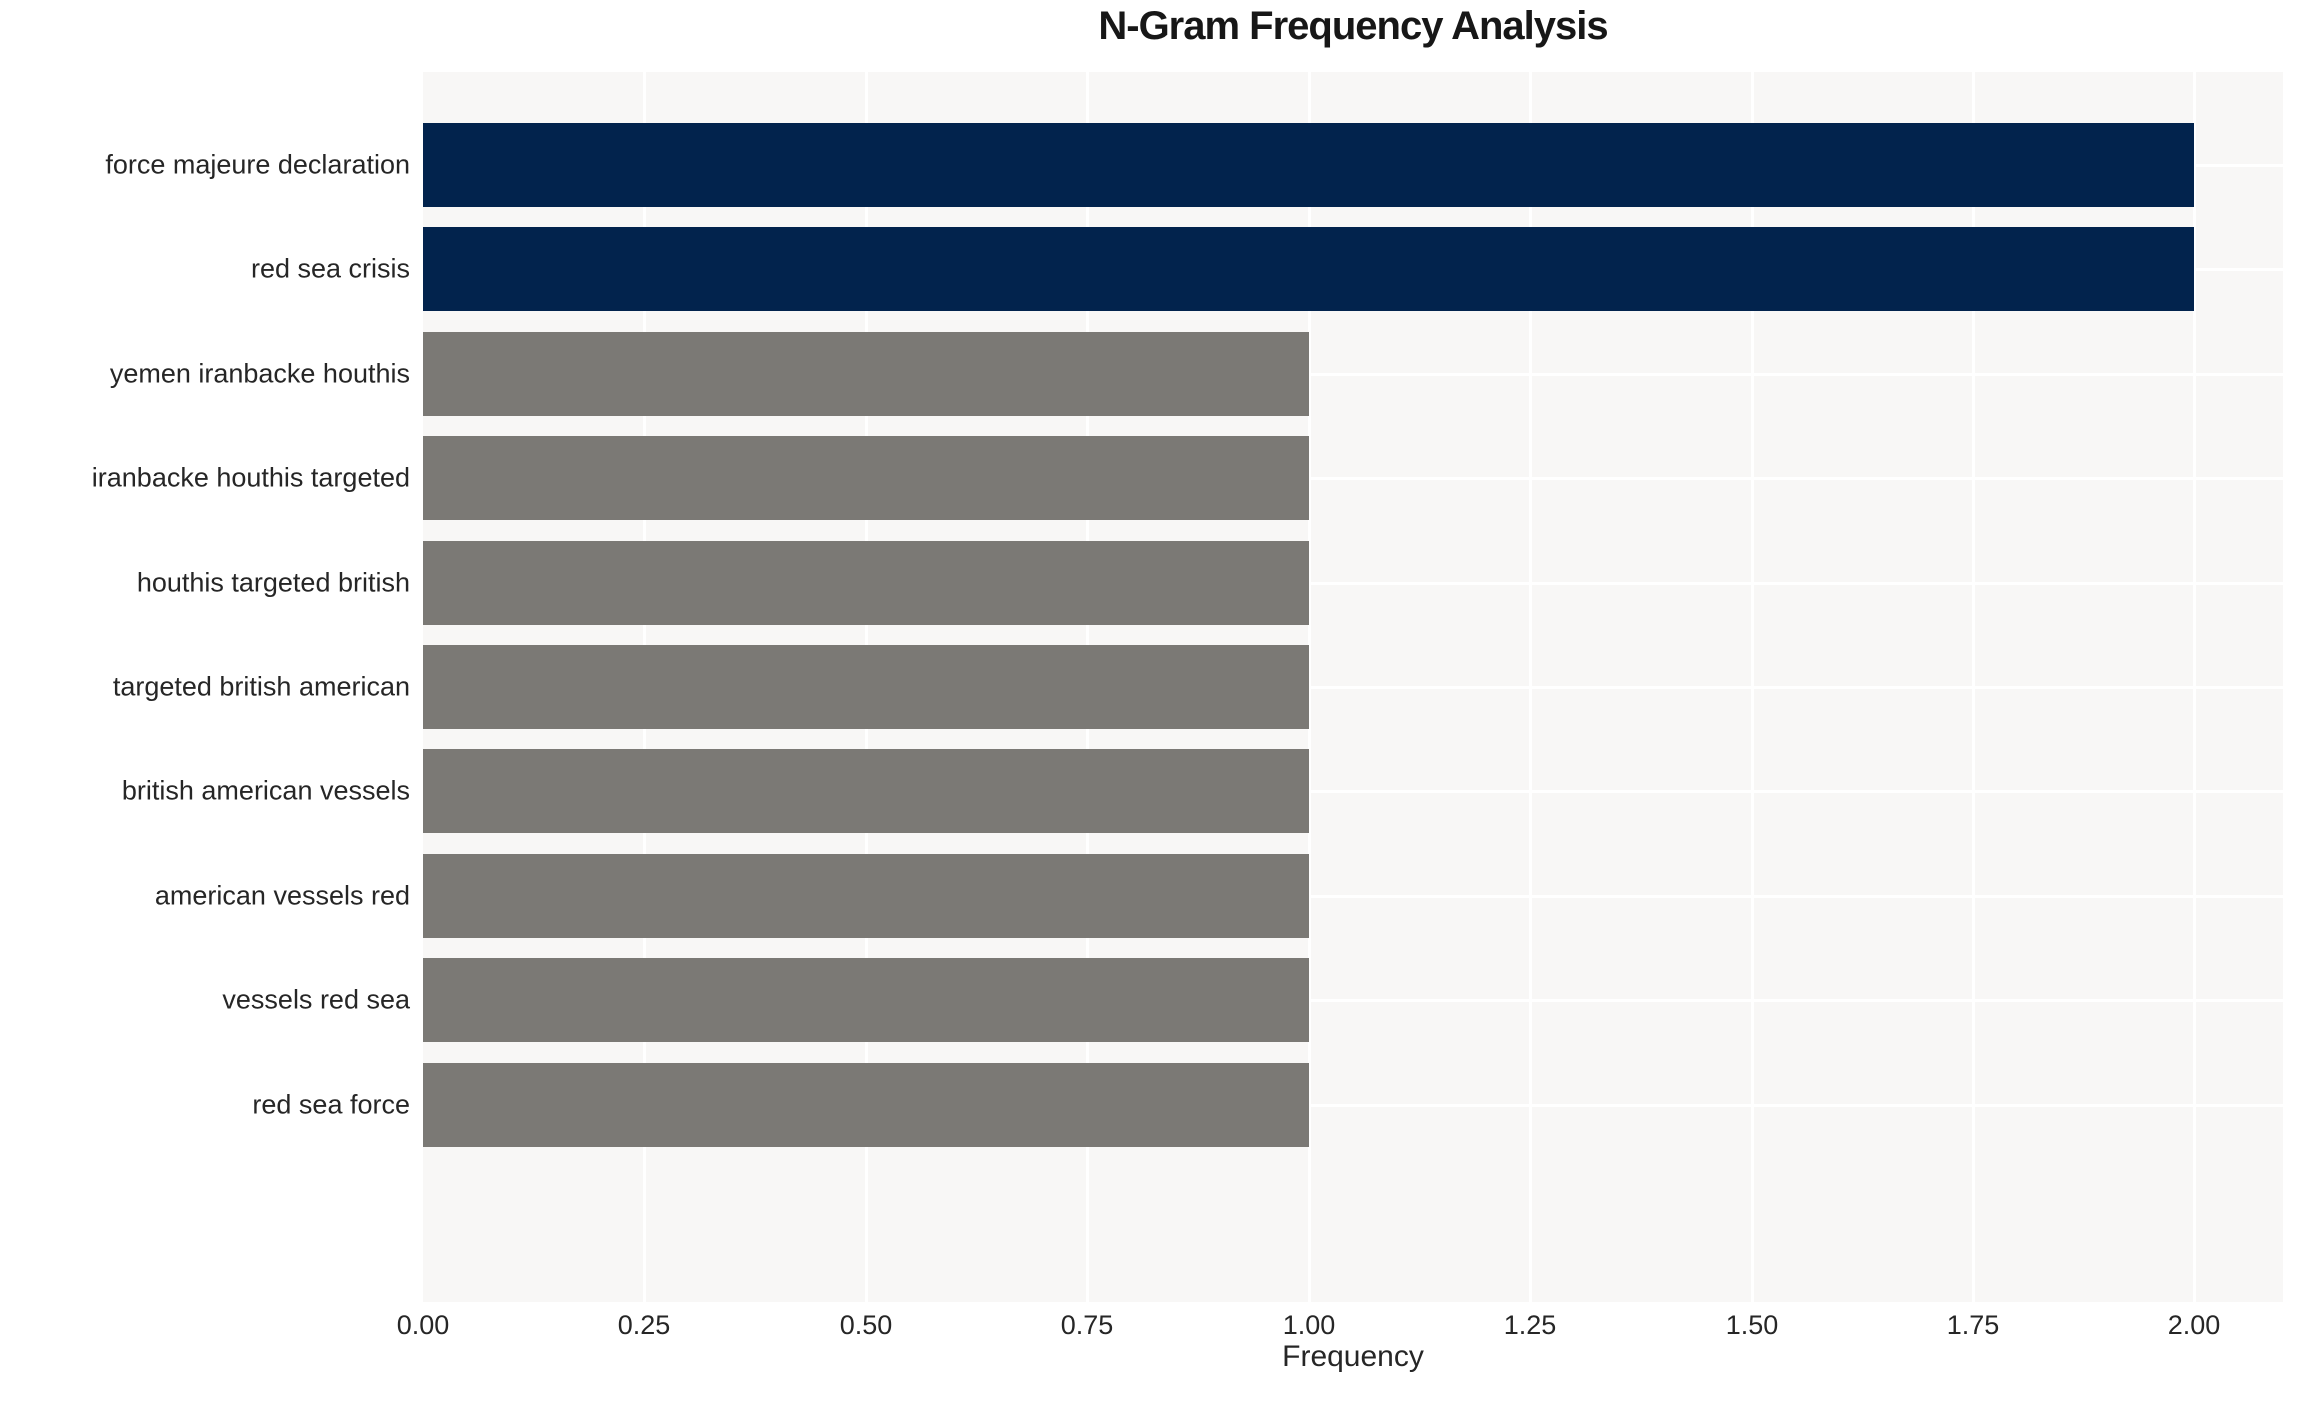  What do you see at coordinates (330, 268) in the screenshot?
I see `category-label: red sea crisis` at bounding box center [330, 268].